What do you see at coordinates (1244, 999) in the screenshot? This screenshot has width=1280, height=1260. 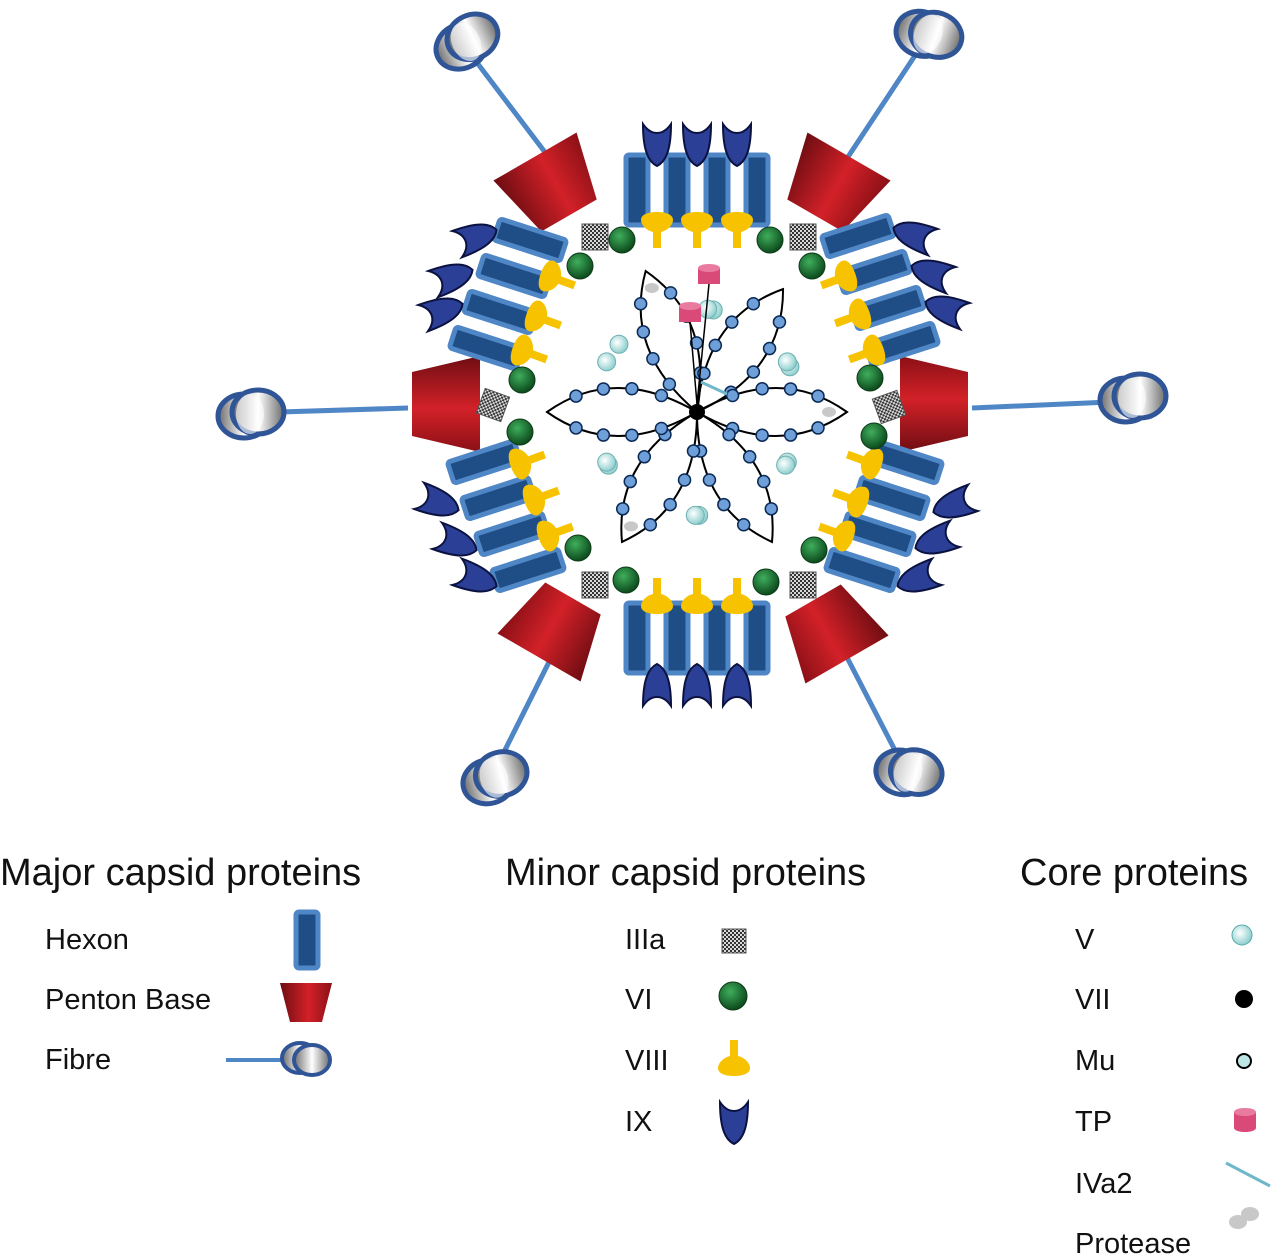 I see `vii-legend-icon` at bounding box center [1244, 999].